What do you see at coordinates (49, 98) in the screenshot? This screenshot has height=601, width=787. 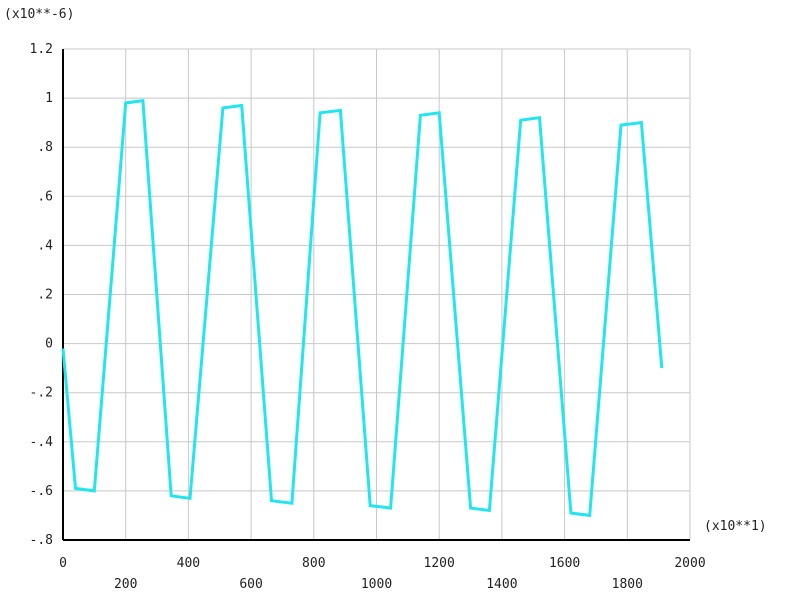 I see `y-tick-label: 1` at bounding box center [49, 98].